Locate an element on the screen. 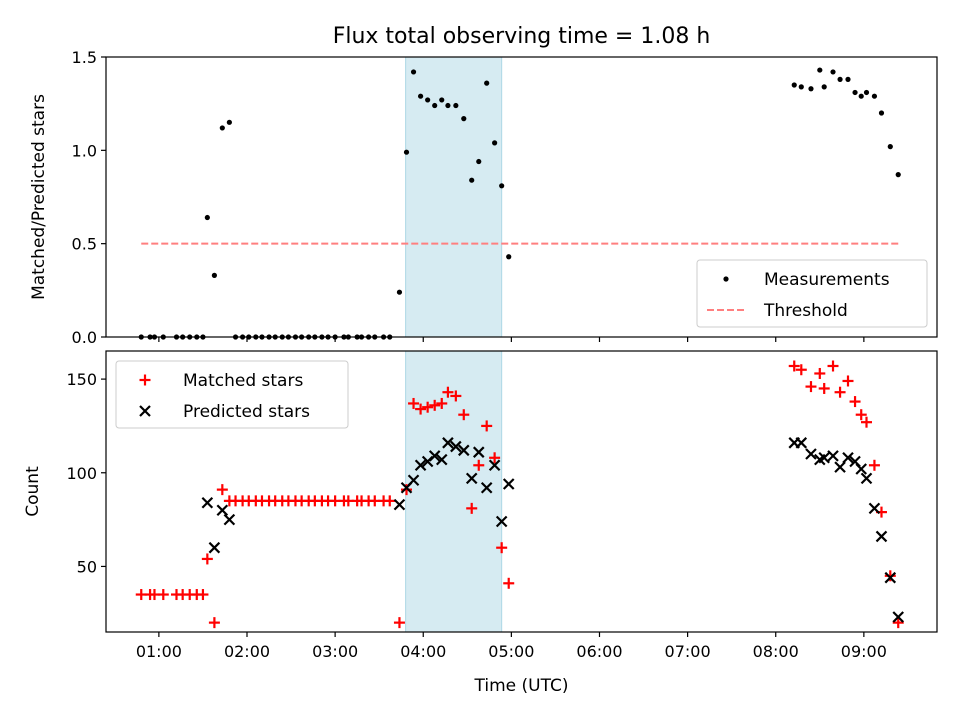 This screenshot has width=960, height=724. bottom-point-1-31-b is located at coordinates (874, 508).